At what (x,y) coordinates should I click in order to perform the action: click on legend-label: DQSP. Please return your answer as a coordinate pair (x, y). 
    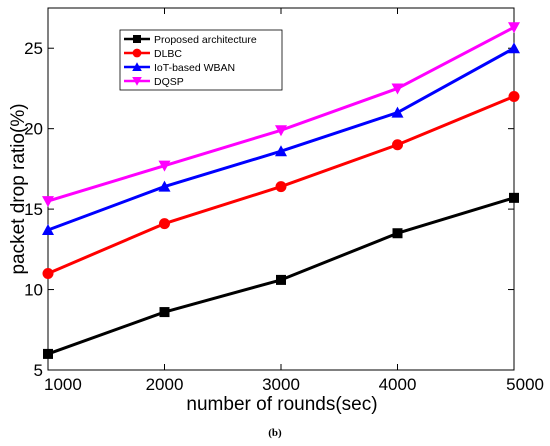
    Looking at the image, I should click on (169, 82).